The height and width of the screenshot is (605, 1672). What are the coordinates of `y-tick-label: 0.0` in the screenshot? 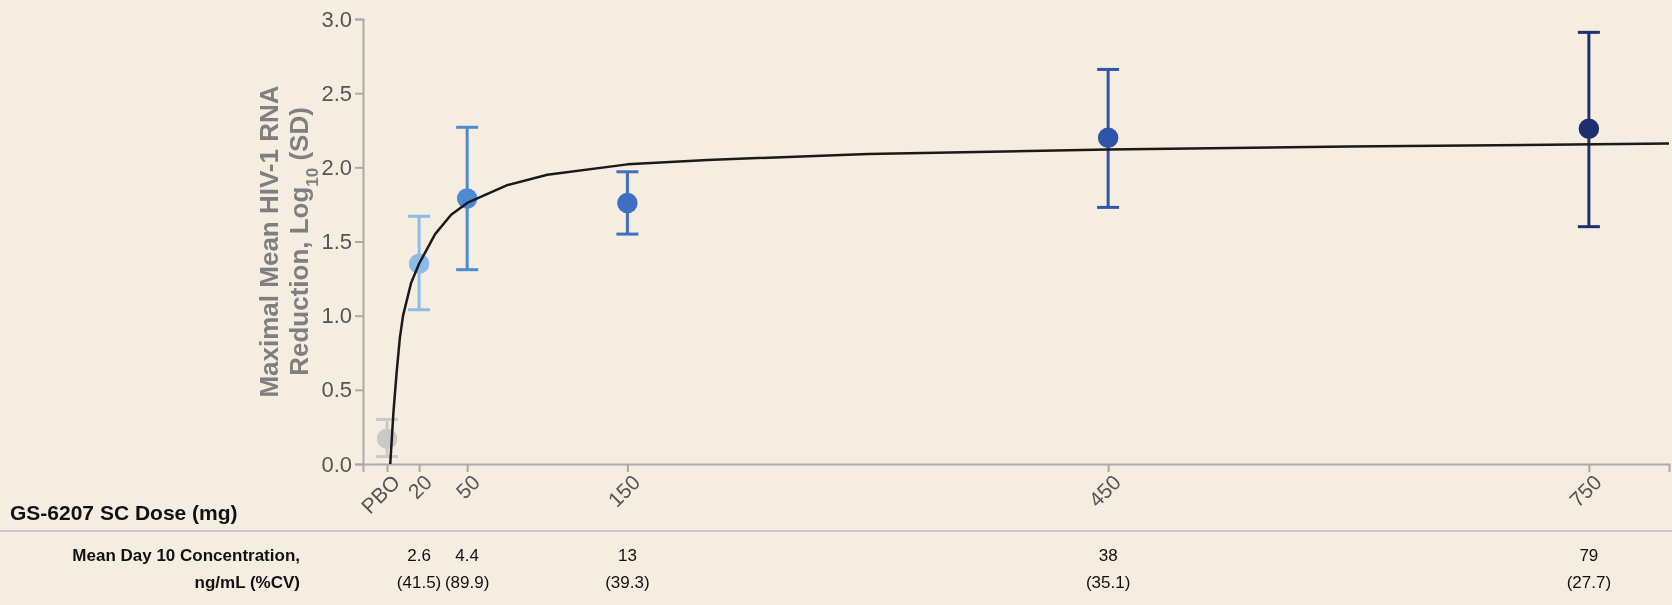 It's located at (336, 464).